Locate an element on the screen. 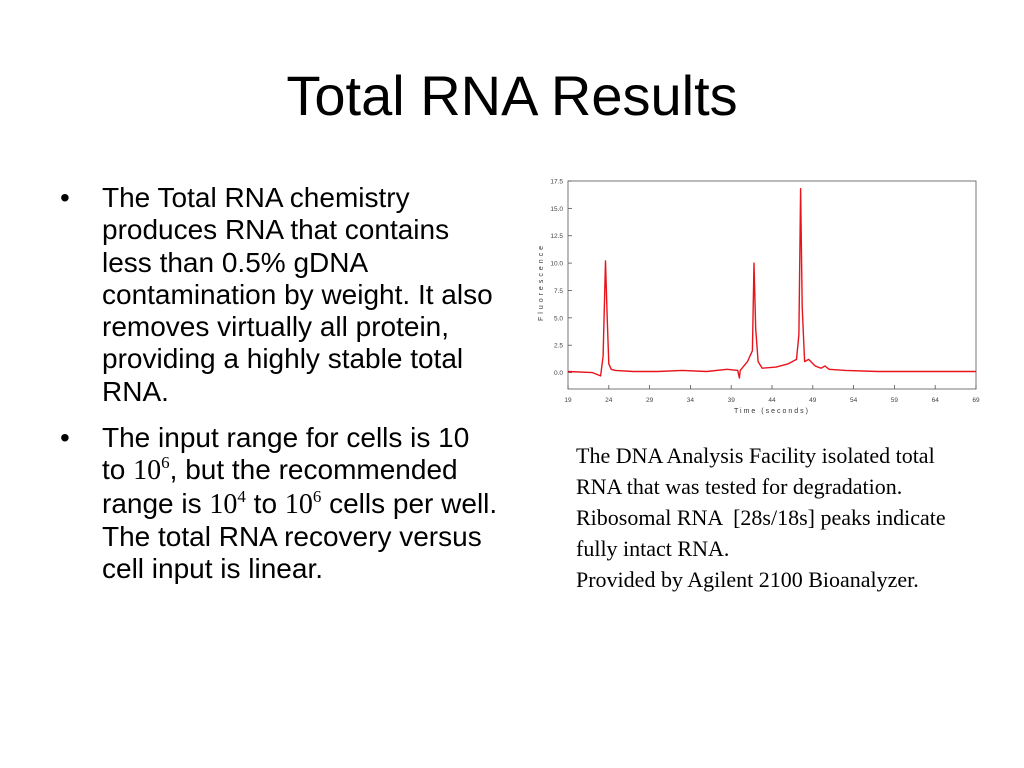  y-tick-label: 0.0 is located at coordinates (558, 373).